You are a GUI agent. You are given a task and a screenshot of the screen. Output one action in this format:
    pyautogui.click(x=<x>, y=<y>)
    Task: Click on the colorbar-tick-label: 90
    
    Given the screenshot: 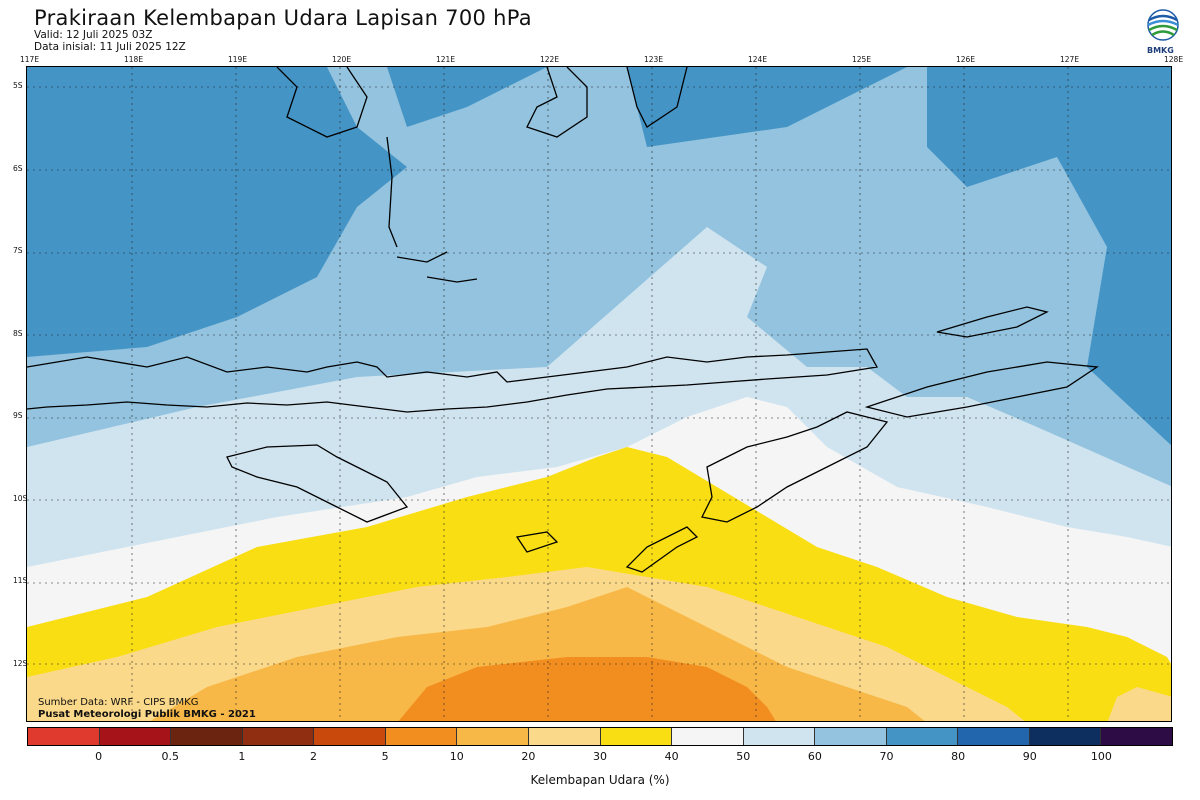 What is the action you would take?
    pyautogui.click(x=1029, y=756)
    